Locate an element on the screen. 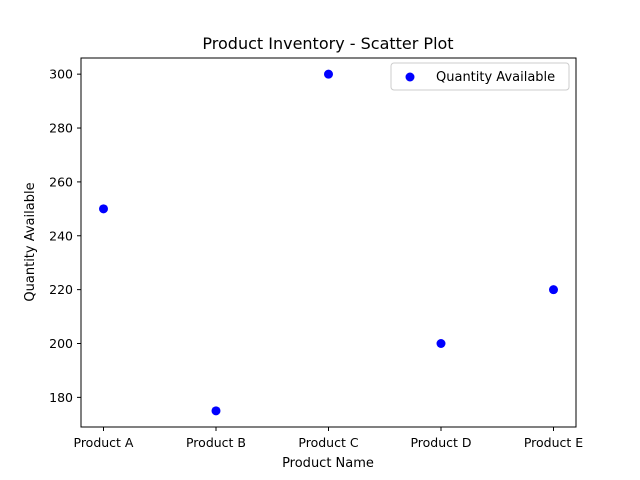  chart-title: Product Inventory - Scatter Plot is located at coordinates (327, 43).